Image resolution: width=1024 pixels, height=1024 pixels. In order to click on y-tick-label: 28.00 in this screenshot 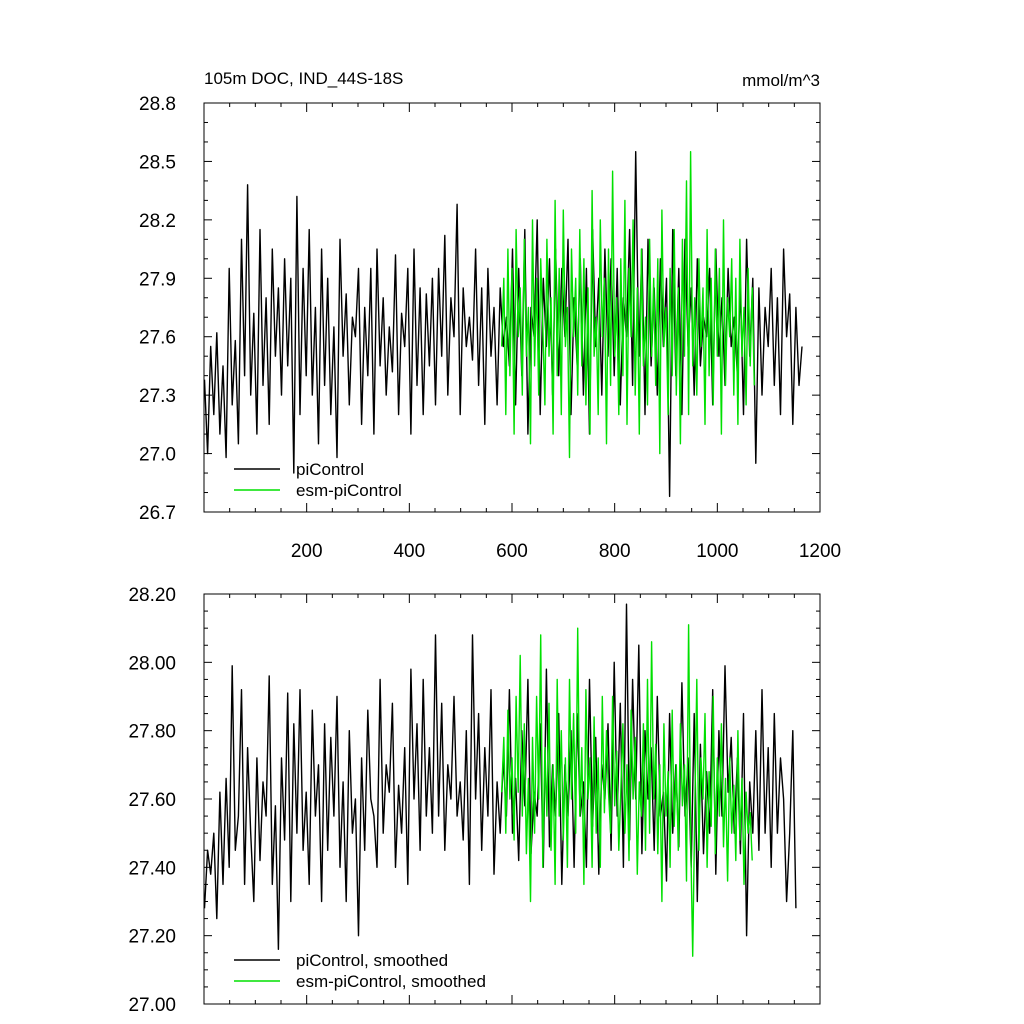, I will do `click(152, 663)`.